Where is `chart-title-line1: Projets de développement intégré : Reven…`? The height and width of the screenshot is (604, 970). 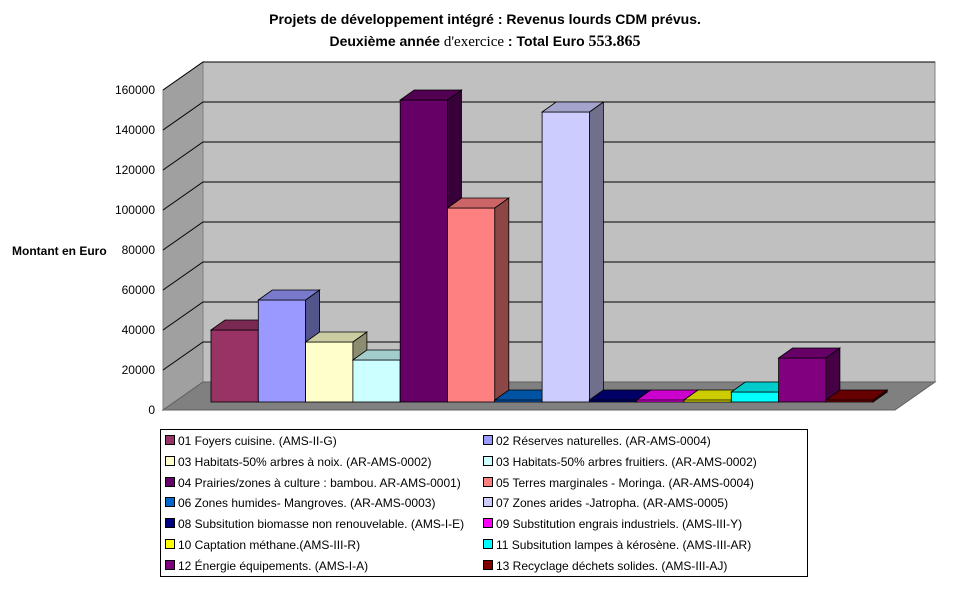 chart-title-line1: Projets de développement intégré : Reven… is located at coordinates (485, 19).